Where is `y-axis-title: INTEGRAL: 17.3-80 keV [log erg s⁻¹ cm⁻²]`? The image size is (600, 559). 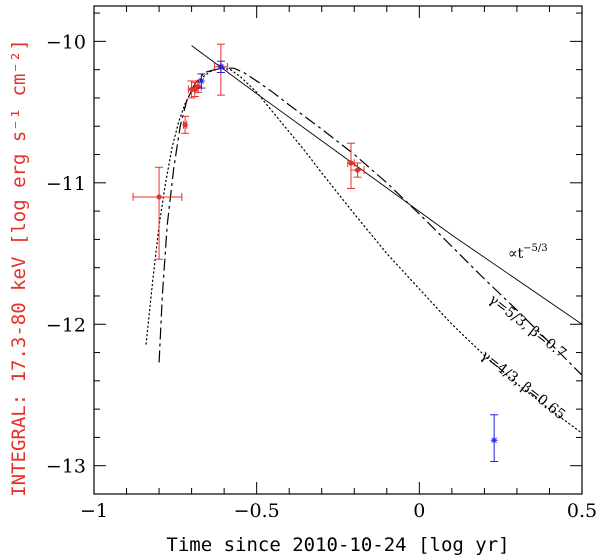 y-axis-title: INTEGRAL: 17.3-80 keV [log erg s⁻¹ cm⁻²] is located at coordinates (19, 268).